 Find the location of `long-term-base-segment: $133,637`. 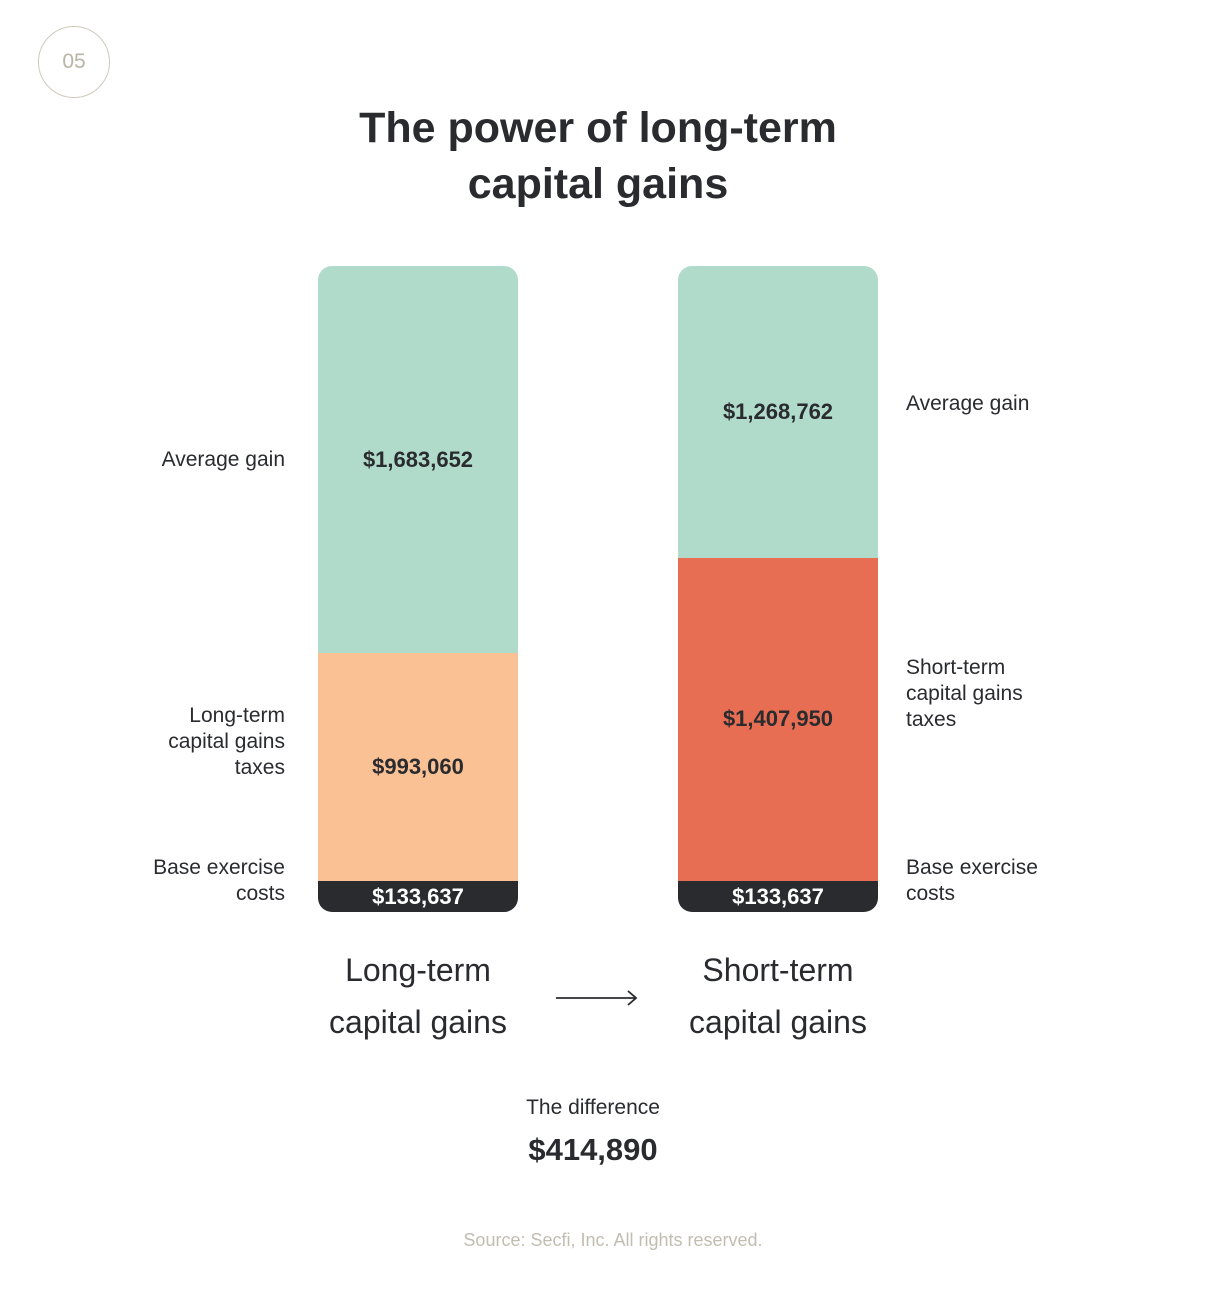

long-term-base-segment: $133,637 is located at coordinates (418, 896).